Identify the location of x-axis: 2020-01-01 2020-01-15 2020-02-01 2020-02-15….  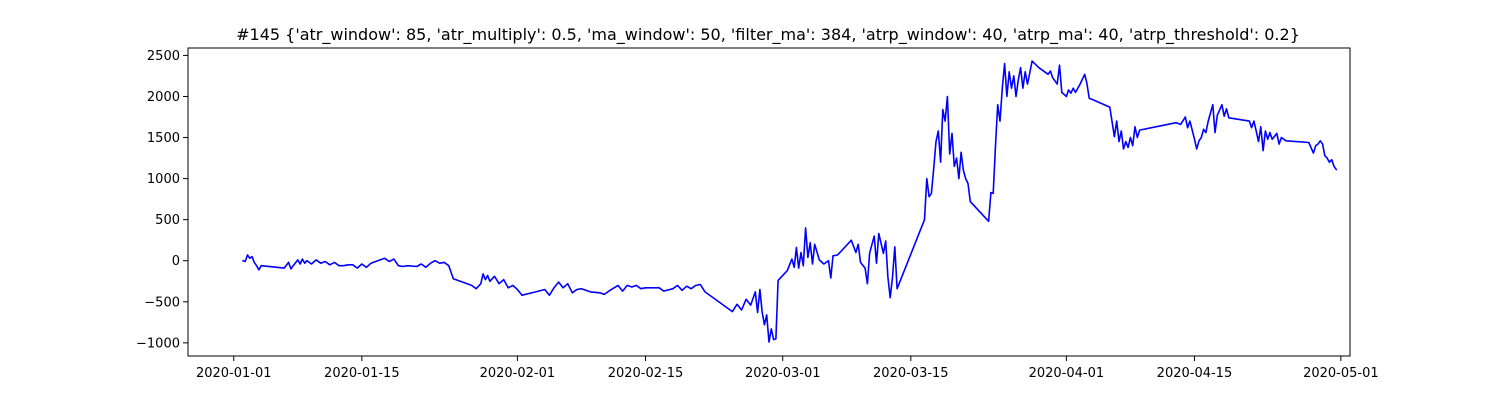
(787, 368).